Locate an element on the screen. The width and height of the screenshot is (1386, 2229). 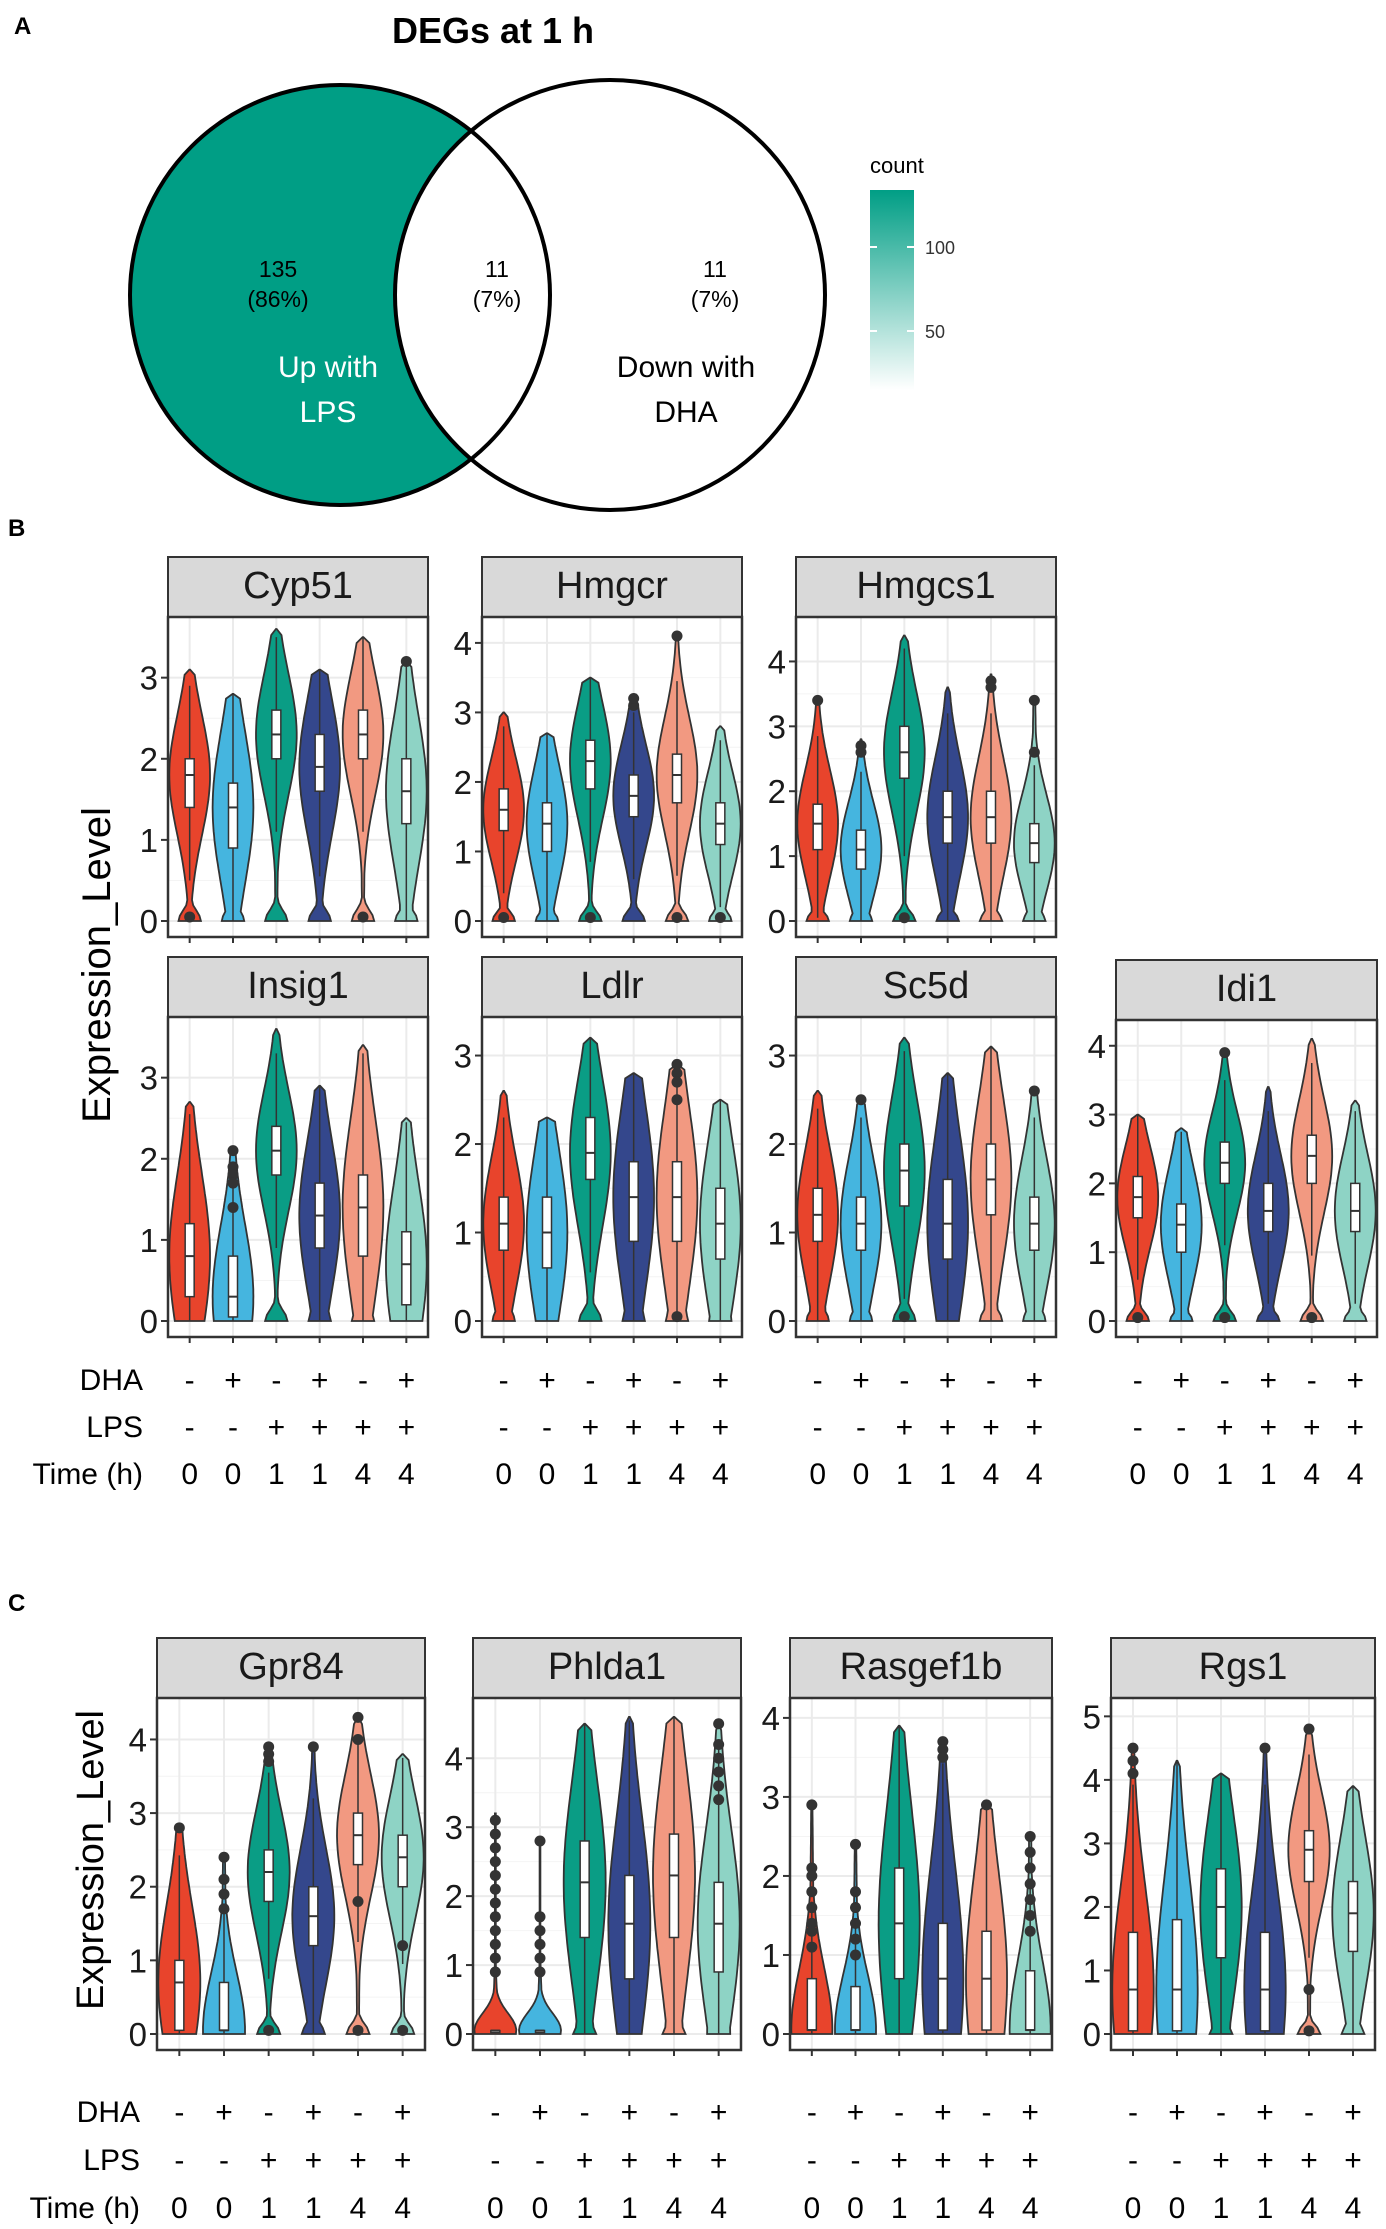
plot-border is located at coordinates (1246, 1178).